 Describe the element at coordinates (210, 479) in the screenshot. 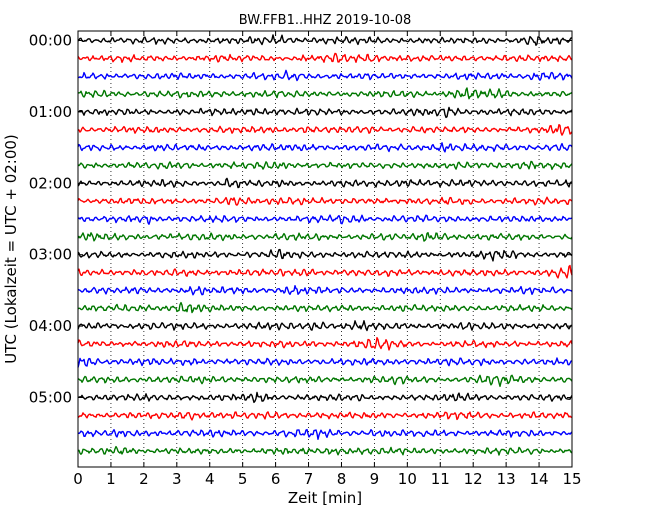

I see `x-tick-label-4: 4` at that location.